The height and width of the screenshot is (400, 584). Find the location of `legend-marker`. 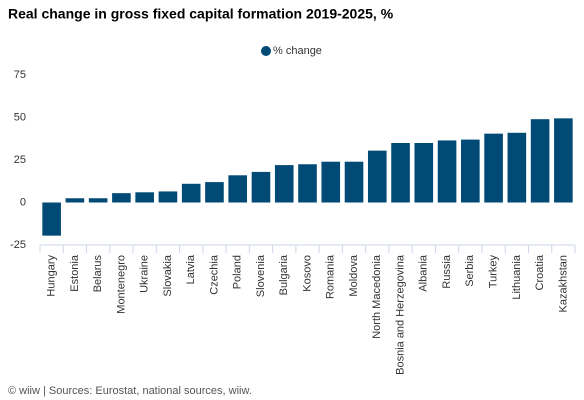

legend-marker is located at coordinates (266, 51).